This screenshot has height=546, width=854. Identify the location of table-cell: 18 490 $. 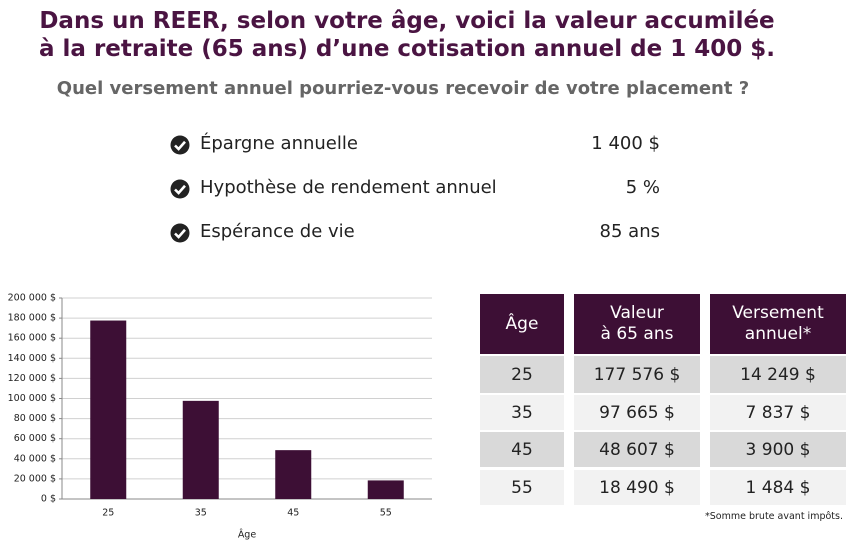
(637, 487).